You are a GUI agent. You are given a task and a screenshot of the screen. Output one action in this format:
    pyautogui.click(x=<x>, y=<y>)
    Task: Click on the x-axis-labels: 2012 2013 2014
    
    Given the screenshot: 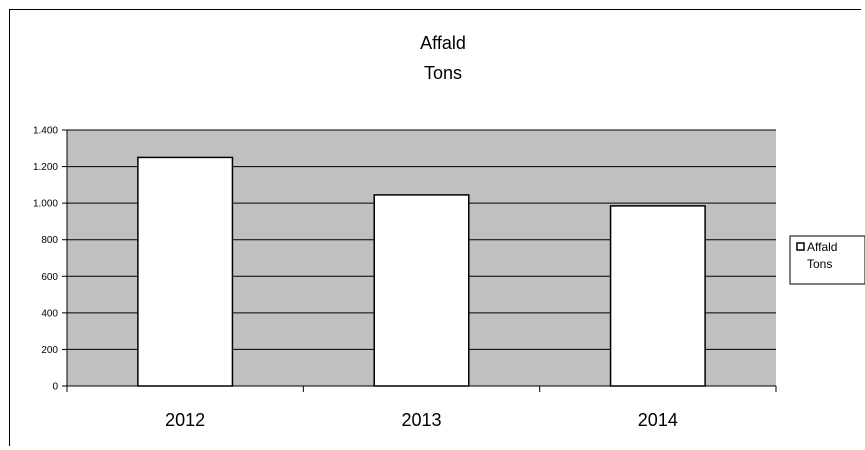 What is the action you would take?
    pyautogui.click(x=421, y=420)
    